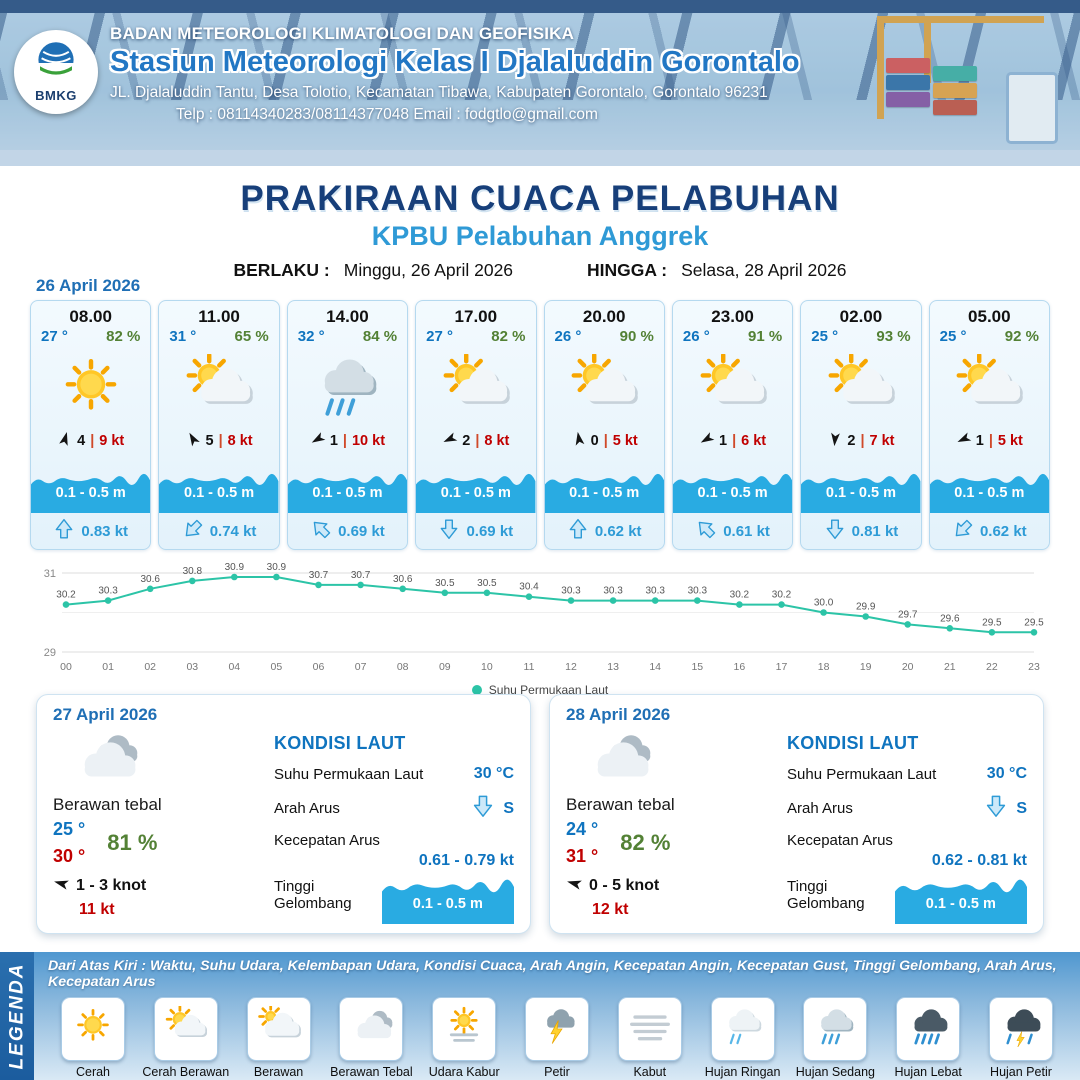 This screenshot has height=1080, width=1080. What do you see at coordinates (697, 667) in the screenshot?
I see `svg-text: 15` at bounding box center [697, 667].